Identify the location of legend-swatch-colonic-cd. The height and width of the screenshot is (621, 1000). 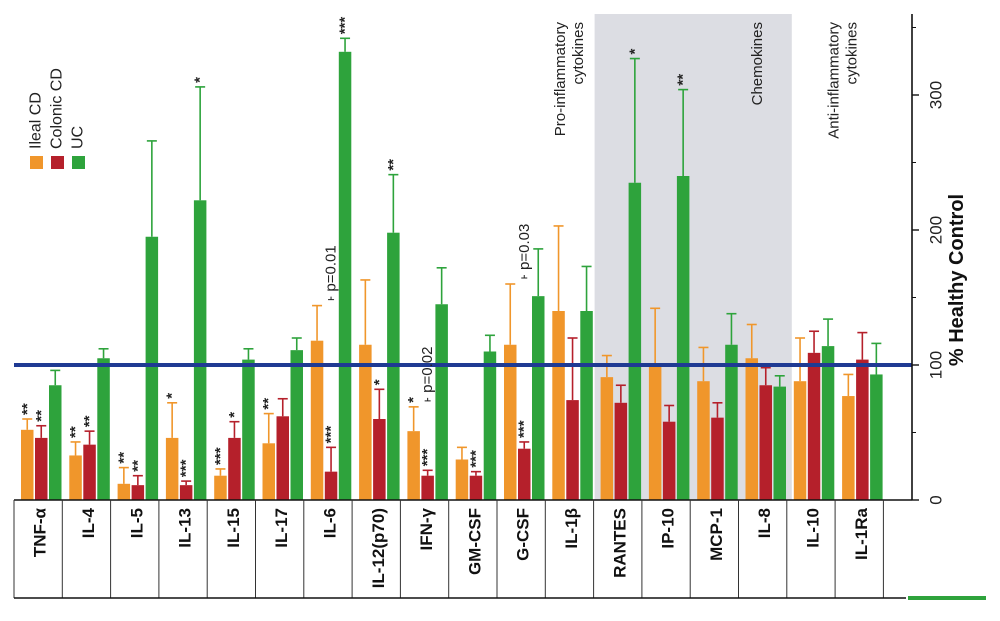
(57, 162).